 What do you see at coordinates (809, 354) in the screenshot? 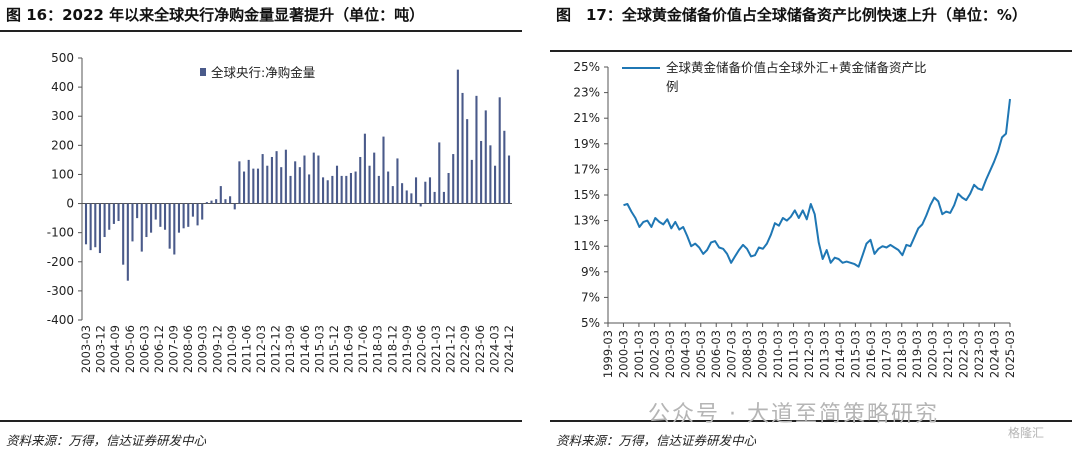
I see `line-x-tick-label: 2012-03` at bounding box center [809, 354].